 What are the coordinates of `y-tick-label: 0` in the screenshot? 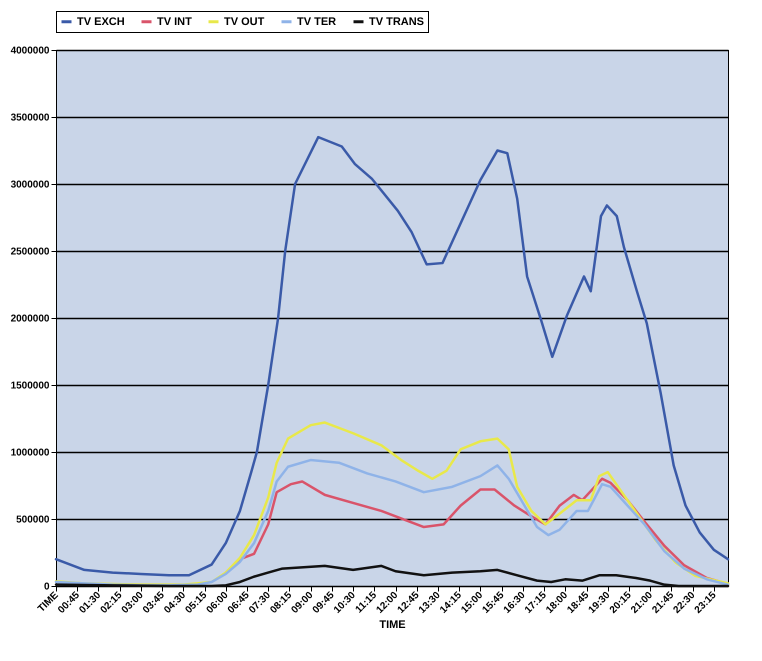 It's located at (47, 587).